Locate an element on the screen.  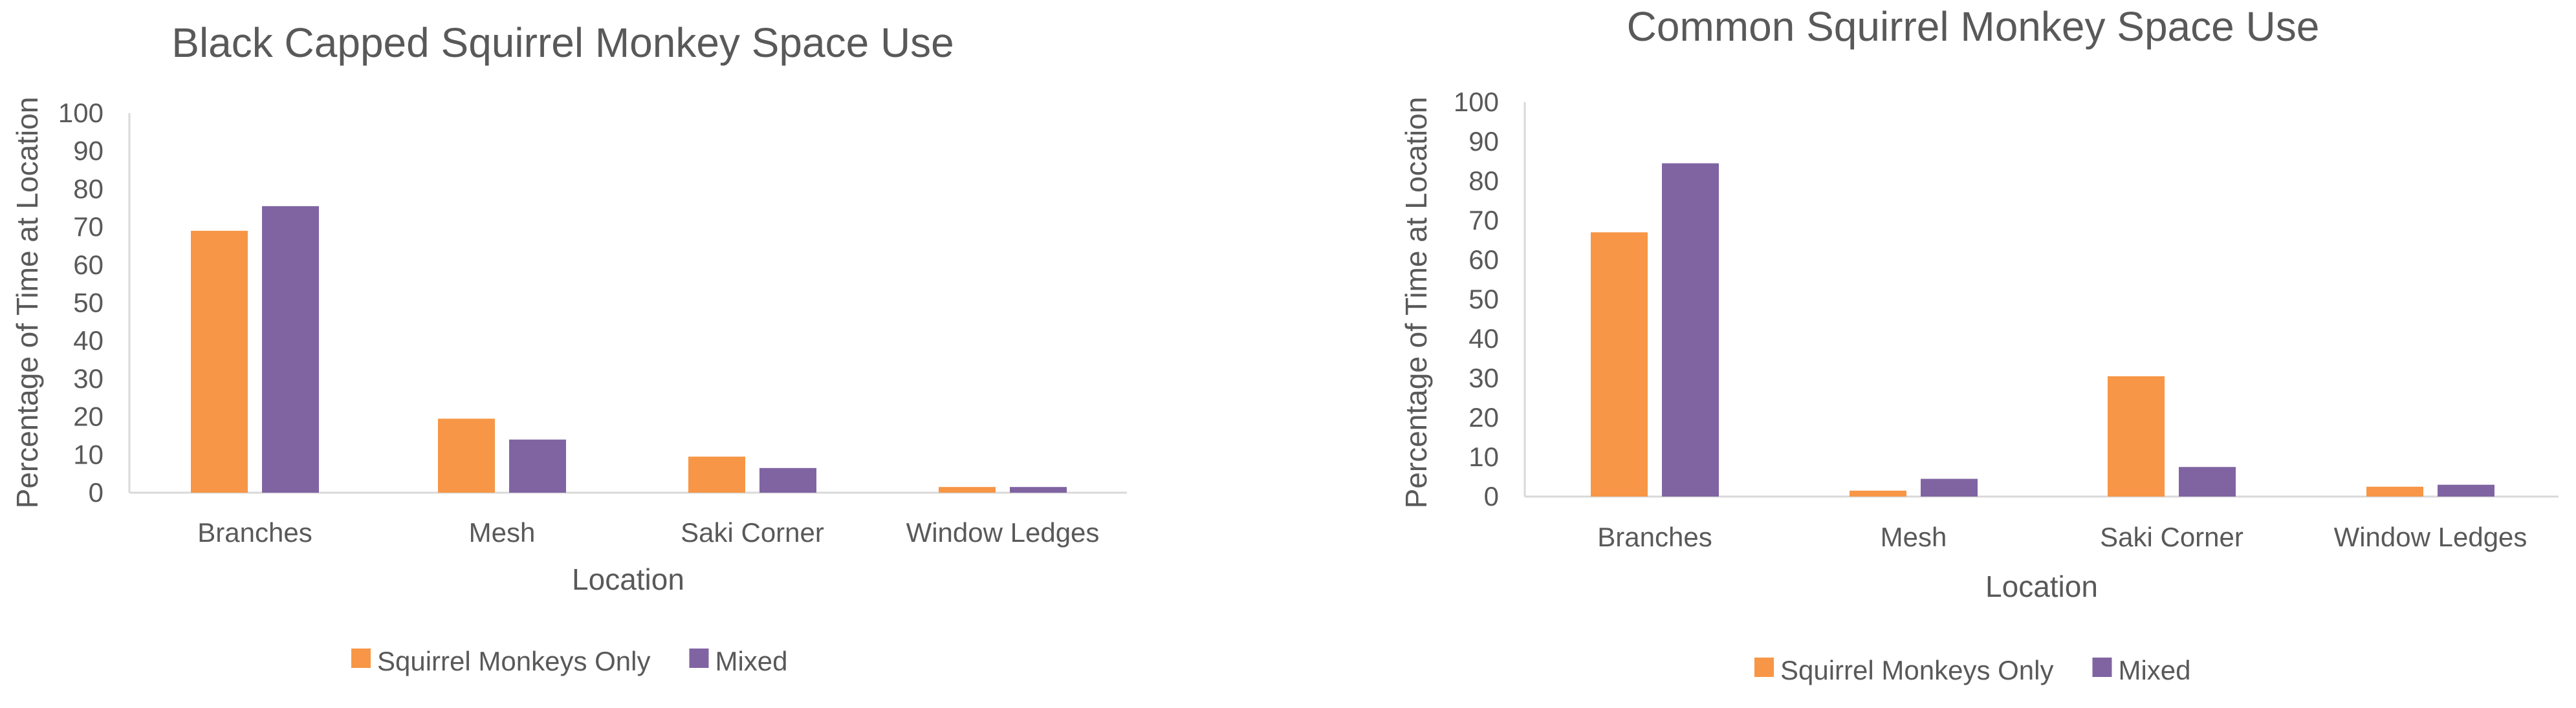
chart-title: Black Capped Squirrel Monkey Space Use is located at coordinates (562, 43).